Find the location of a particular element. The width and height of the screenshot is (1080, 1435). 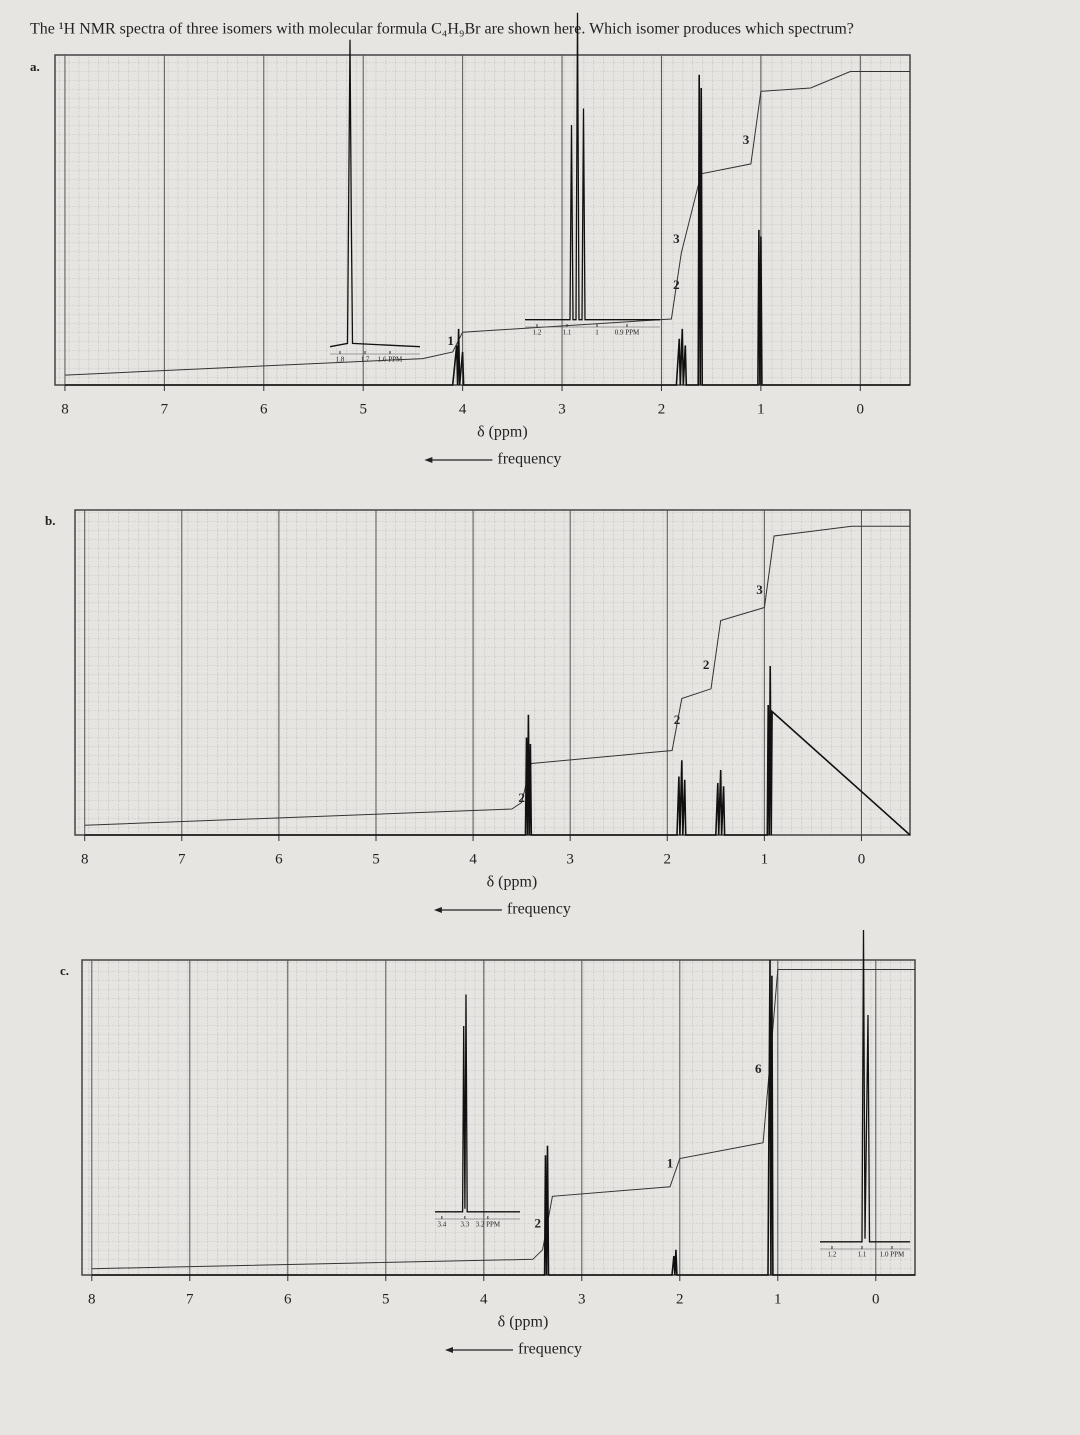

inset-tick-label: 1.8 is located at coordinates (340, 360).